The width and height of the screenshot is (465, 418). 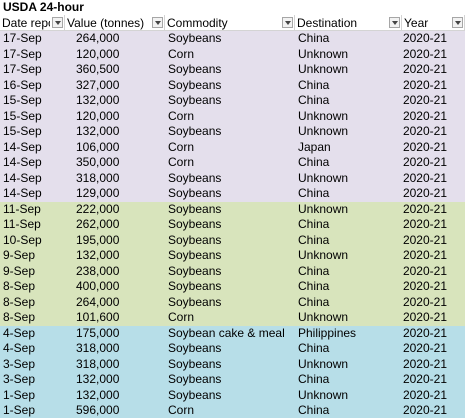 I want to click on table-row: 14-Sep 106,000 Corn Japan 2020-21, so click(x=232, y=147).